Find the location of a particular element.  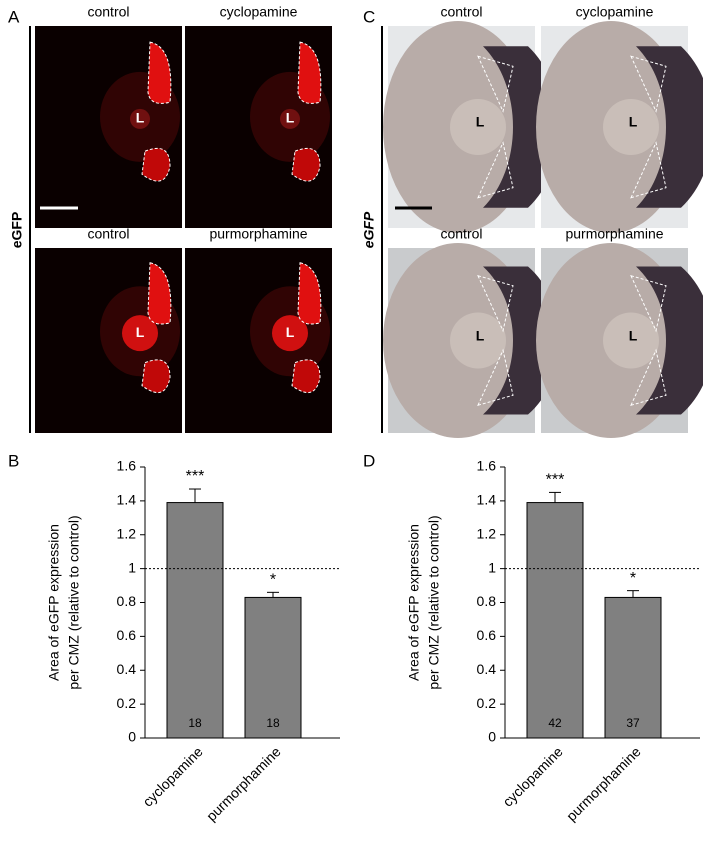

panel-letter: B is located at coordinates (13, 460).